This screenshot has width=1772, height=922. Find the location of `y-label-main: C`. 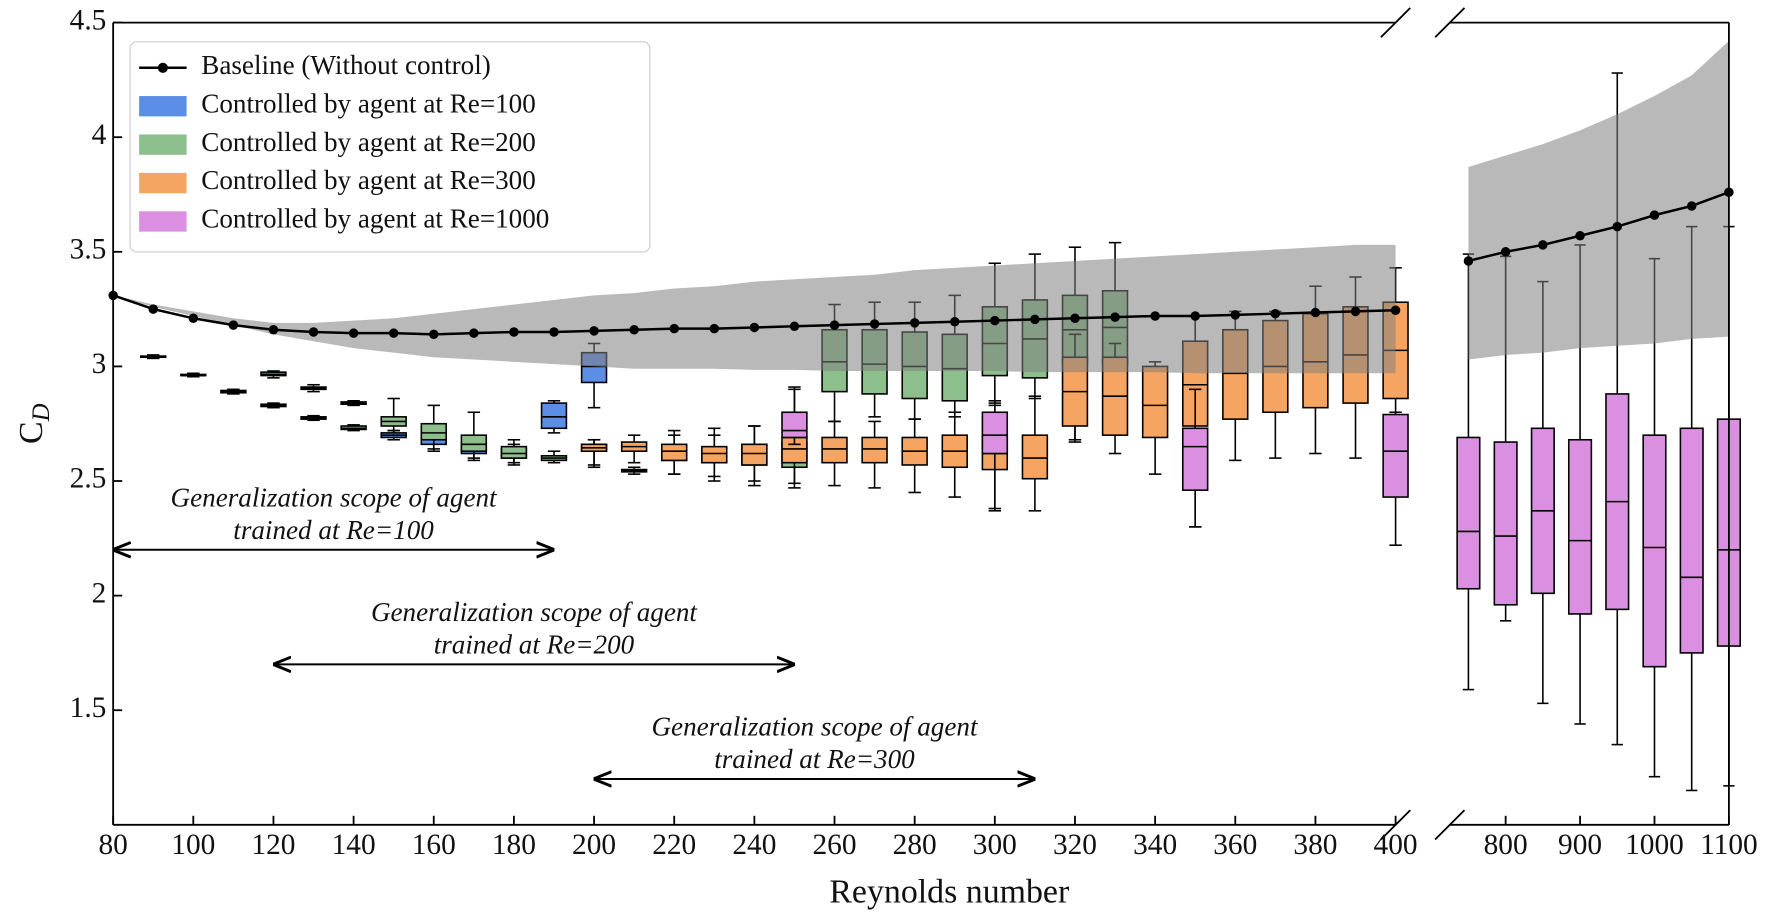

y-label-main: C is located at coordinates (31, 432).